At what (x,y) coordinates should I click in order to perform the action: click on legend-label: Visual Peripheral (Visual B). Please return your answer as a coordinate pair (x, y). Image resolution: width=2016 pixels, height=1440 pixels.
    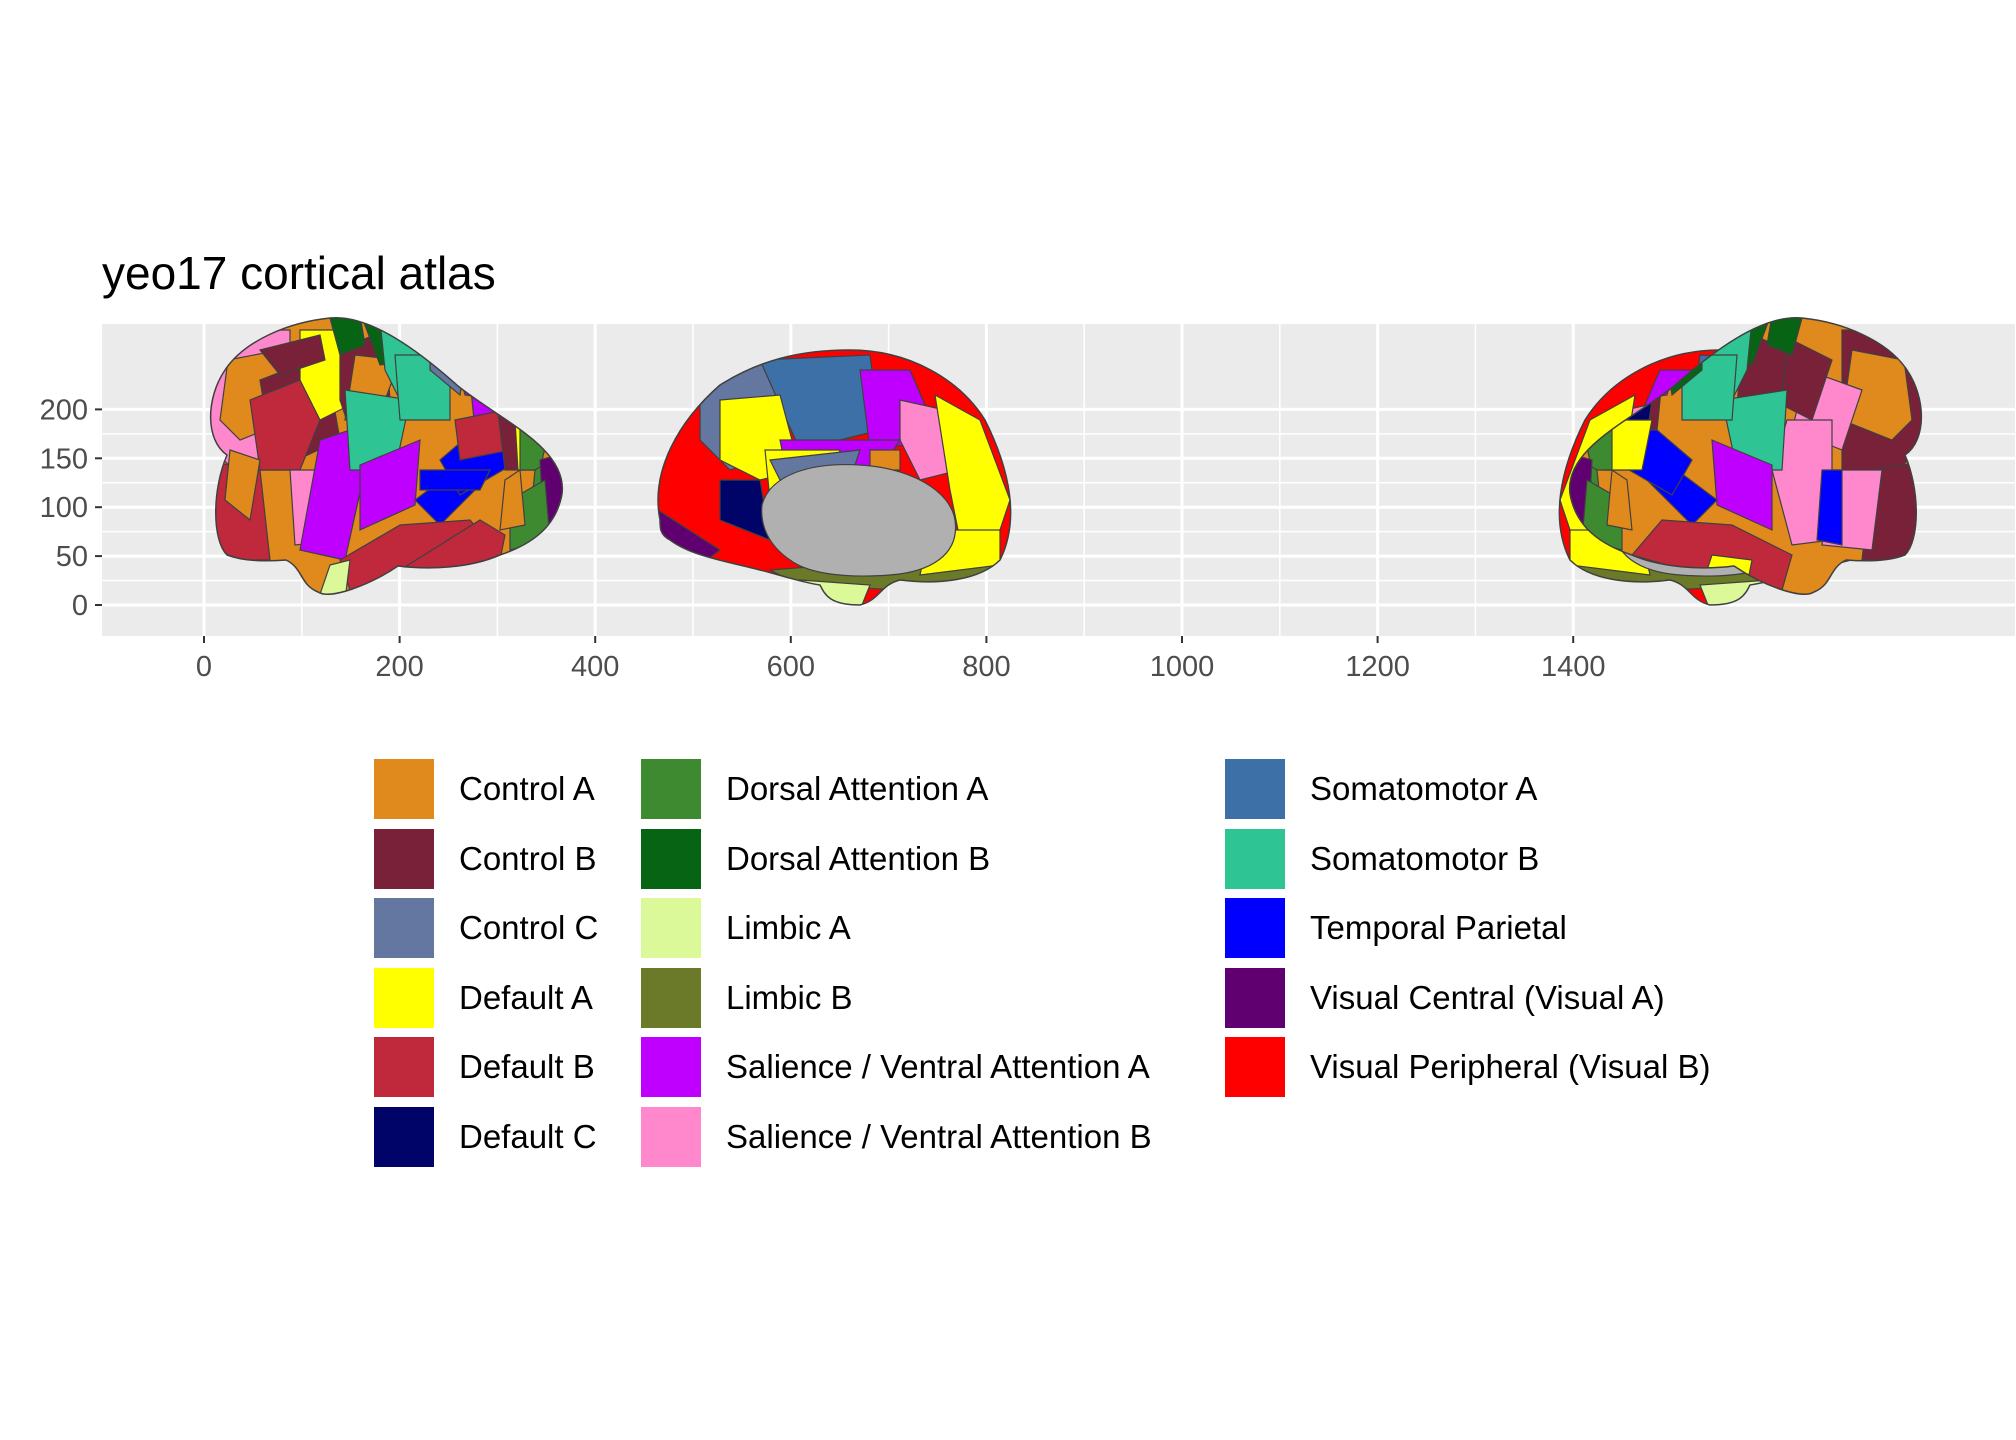
    Looking at the image, I should click on (1510, 1066).